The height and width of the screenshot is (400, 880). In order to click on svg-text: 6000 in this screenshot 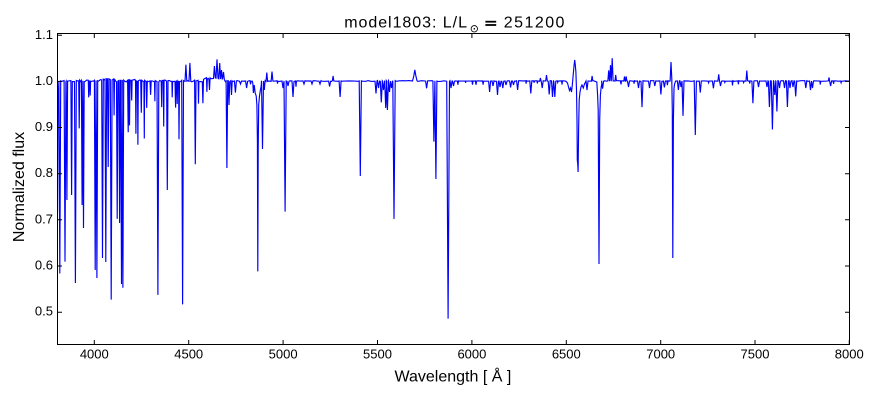, I will do `click(471, 353)`.